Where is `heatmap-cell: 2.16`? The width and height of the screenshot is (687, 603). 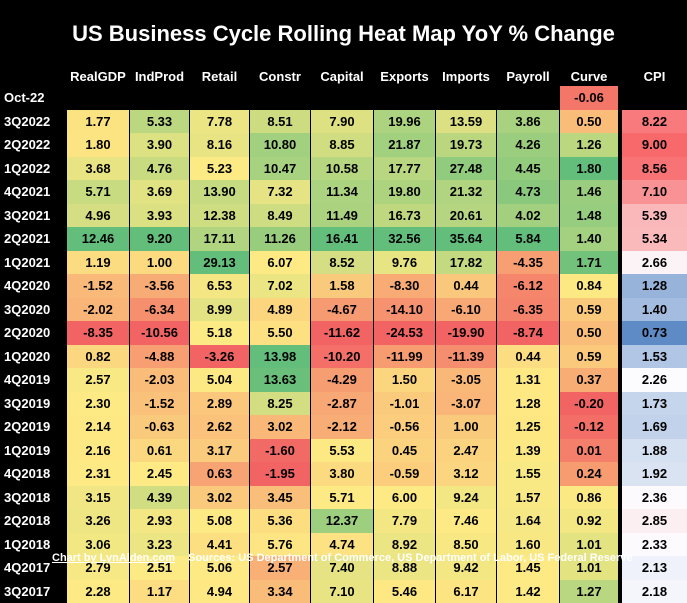 heatmap-cell: 2.16 is located at coordinates (98, 450).